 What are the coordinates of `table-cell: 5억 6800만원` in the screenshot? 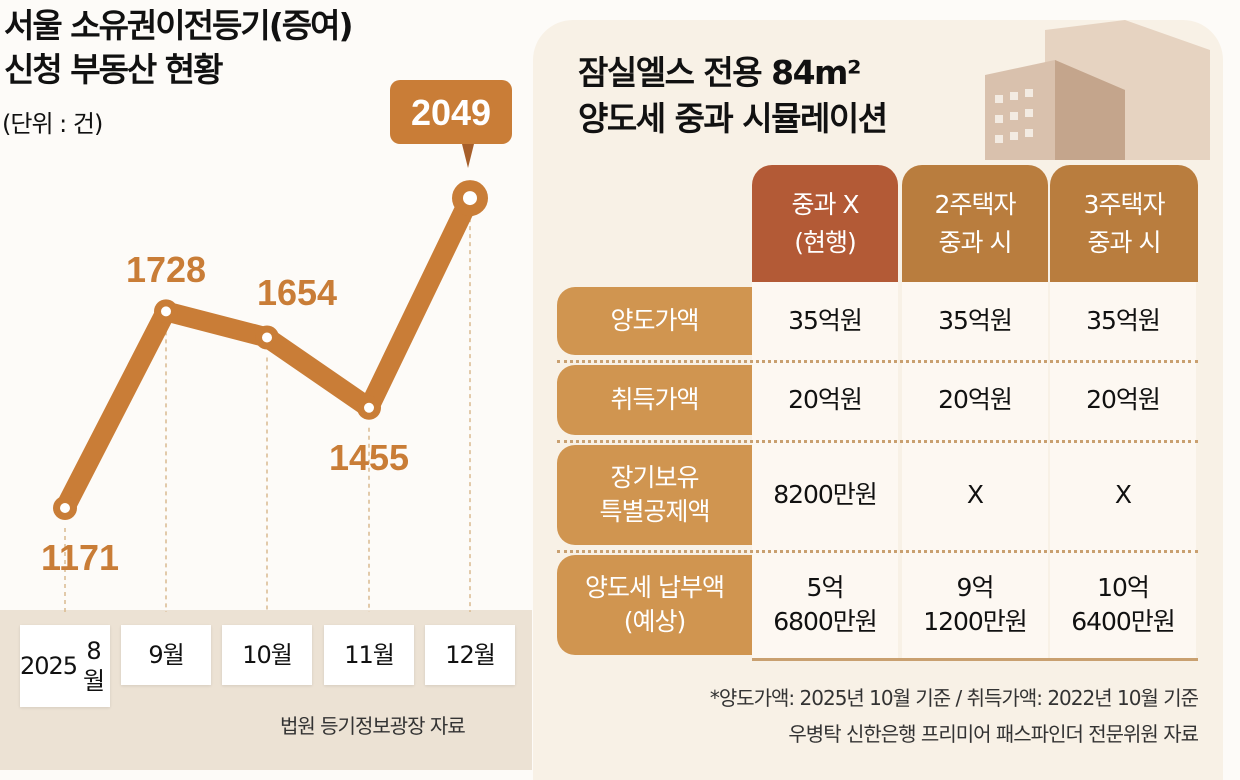 It's located at (825, 605).